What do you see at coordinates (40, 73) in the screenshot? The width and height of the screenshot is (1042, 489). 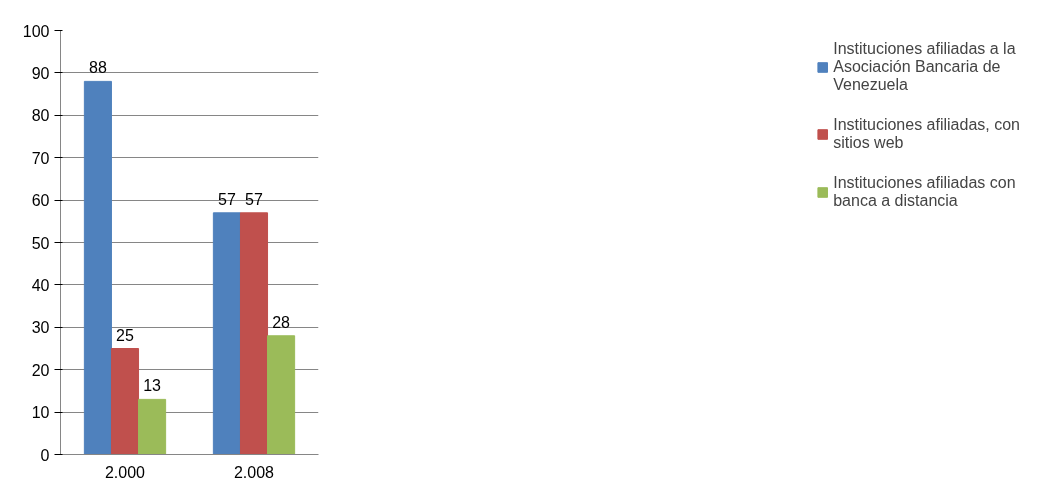 I see `y-tick-label: 90` at bounding box center [40, 73].